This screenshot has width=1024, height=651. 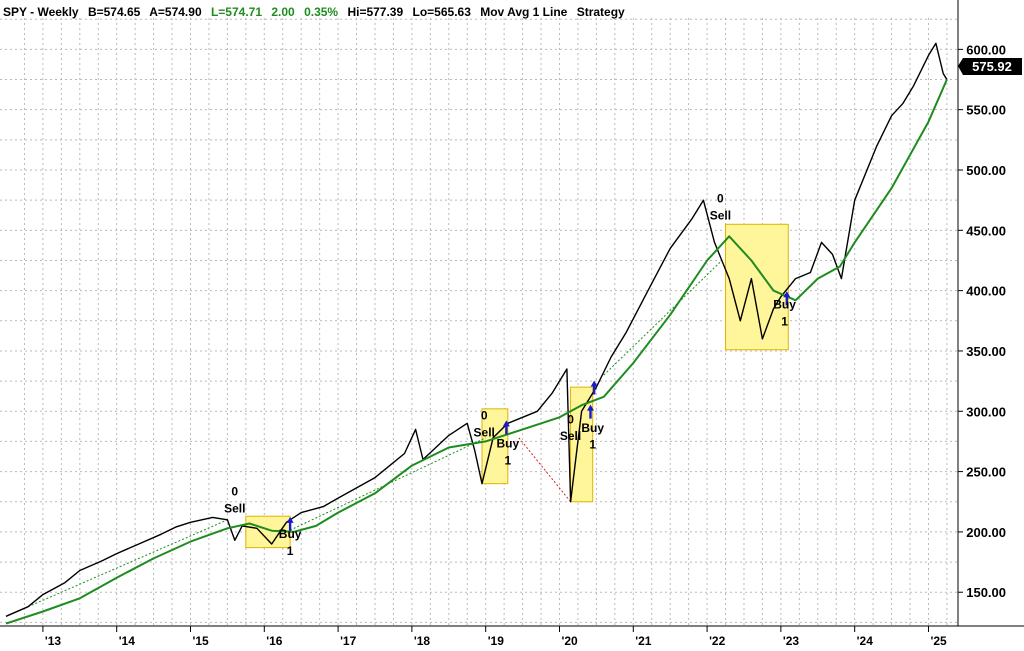 What do you see at coordinates (523, 12) in the screenshot?
I see `header-study: Mov Avg 1 Line` at bounding box center [523, 12].